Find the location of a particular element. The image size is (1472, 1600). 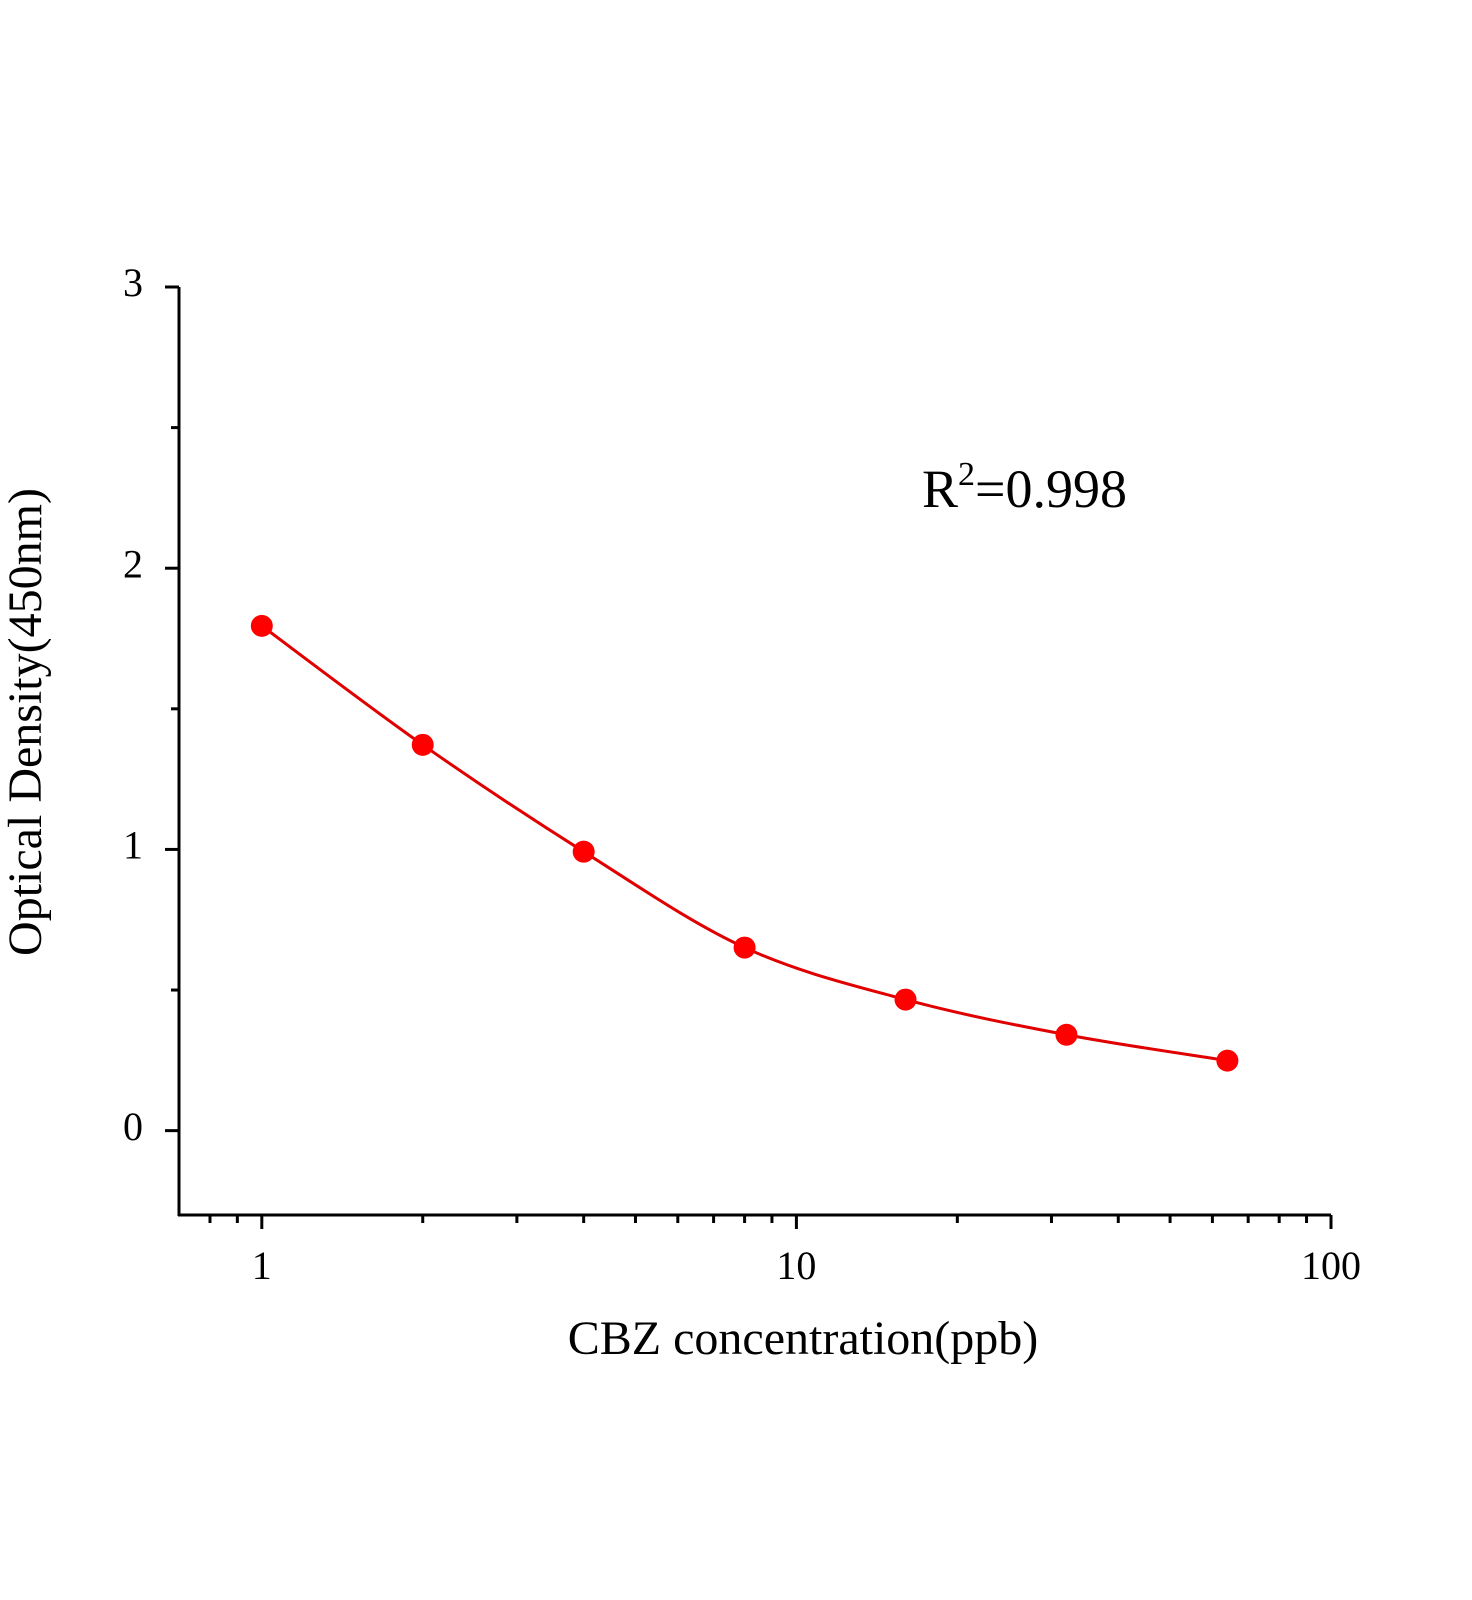

y-tick-label: 2 is located at coordinates (133, 563).